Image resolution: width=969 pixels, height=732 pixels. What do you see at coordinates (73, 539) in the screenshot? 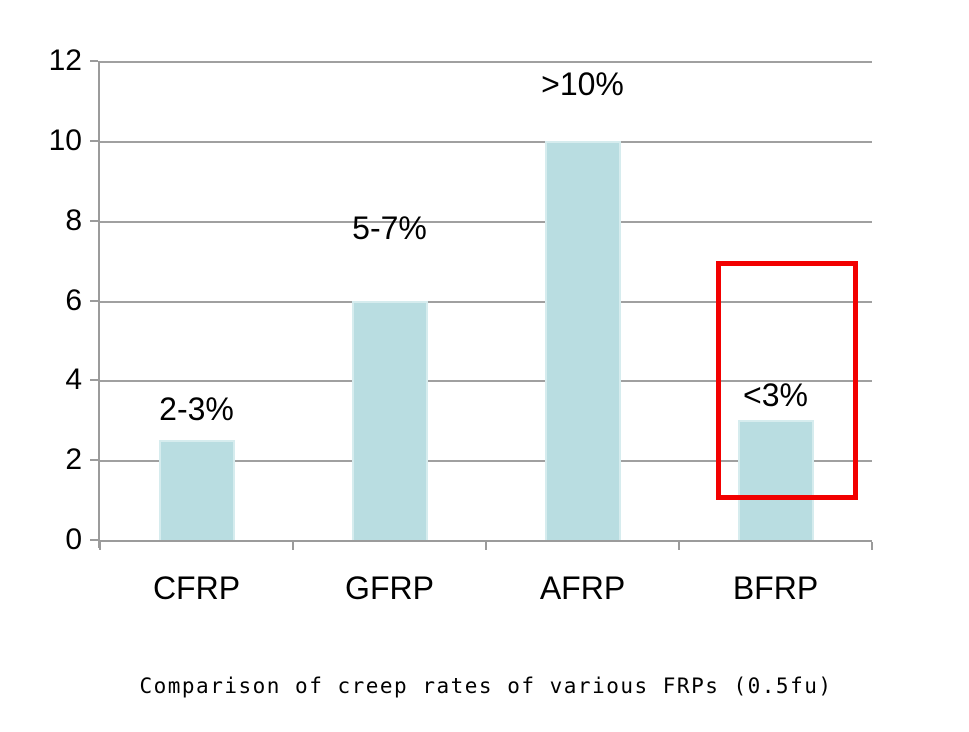
I see `y-tick-label-0: 0` at bounding box center [73, 539].